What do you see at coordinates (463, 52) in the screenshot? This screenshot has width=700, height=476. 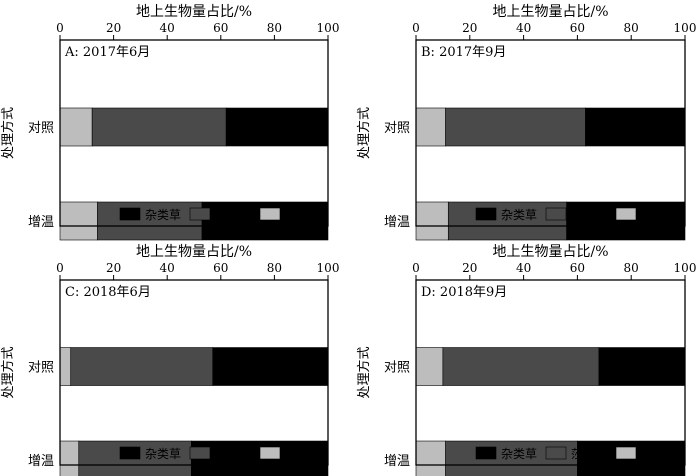 I see `panel-label: B: 2017年9月` at bounding box center [463, 52].